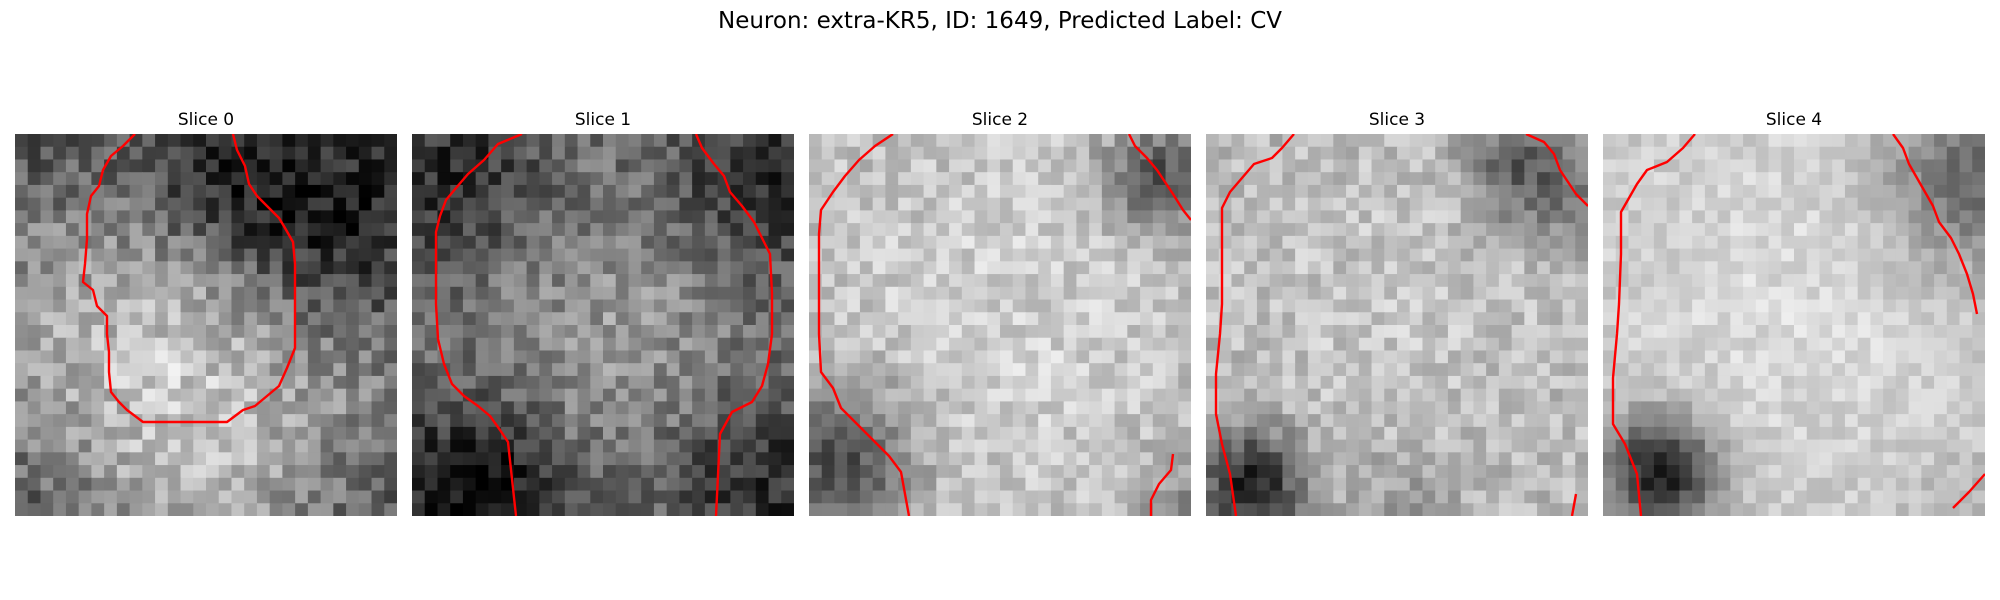 This screenshot has height=600, width=2000. I want to click on slice-title: Slice 1, so click(603, 120).